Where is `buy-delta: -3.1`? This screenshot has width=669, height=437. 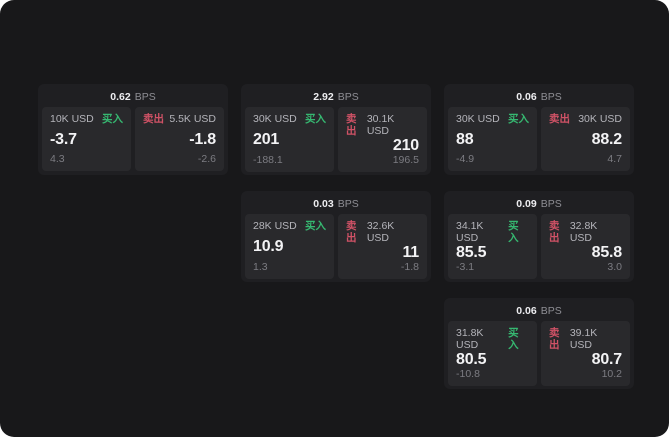
buy-delta: -3.1 is located at coordinates (465, 267).